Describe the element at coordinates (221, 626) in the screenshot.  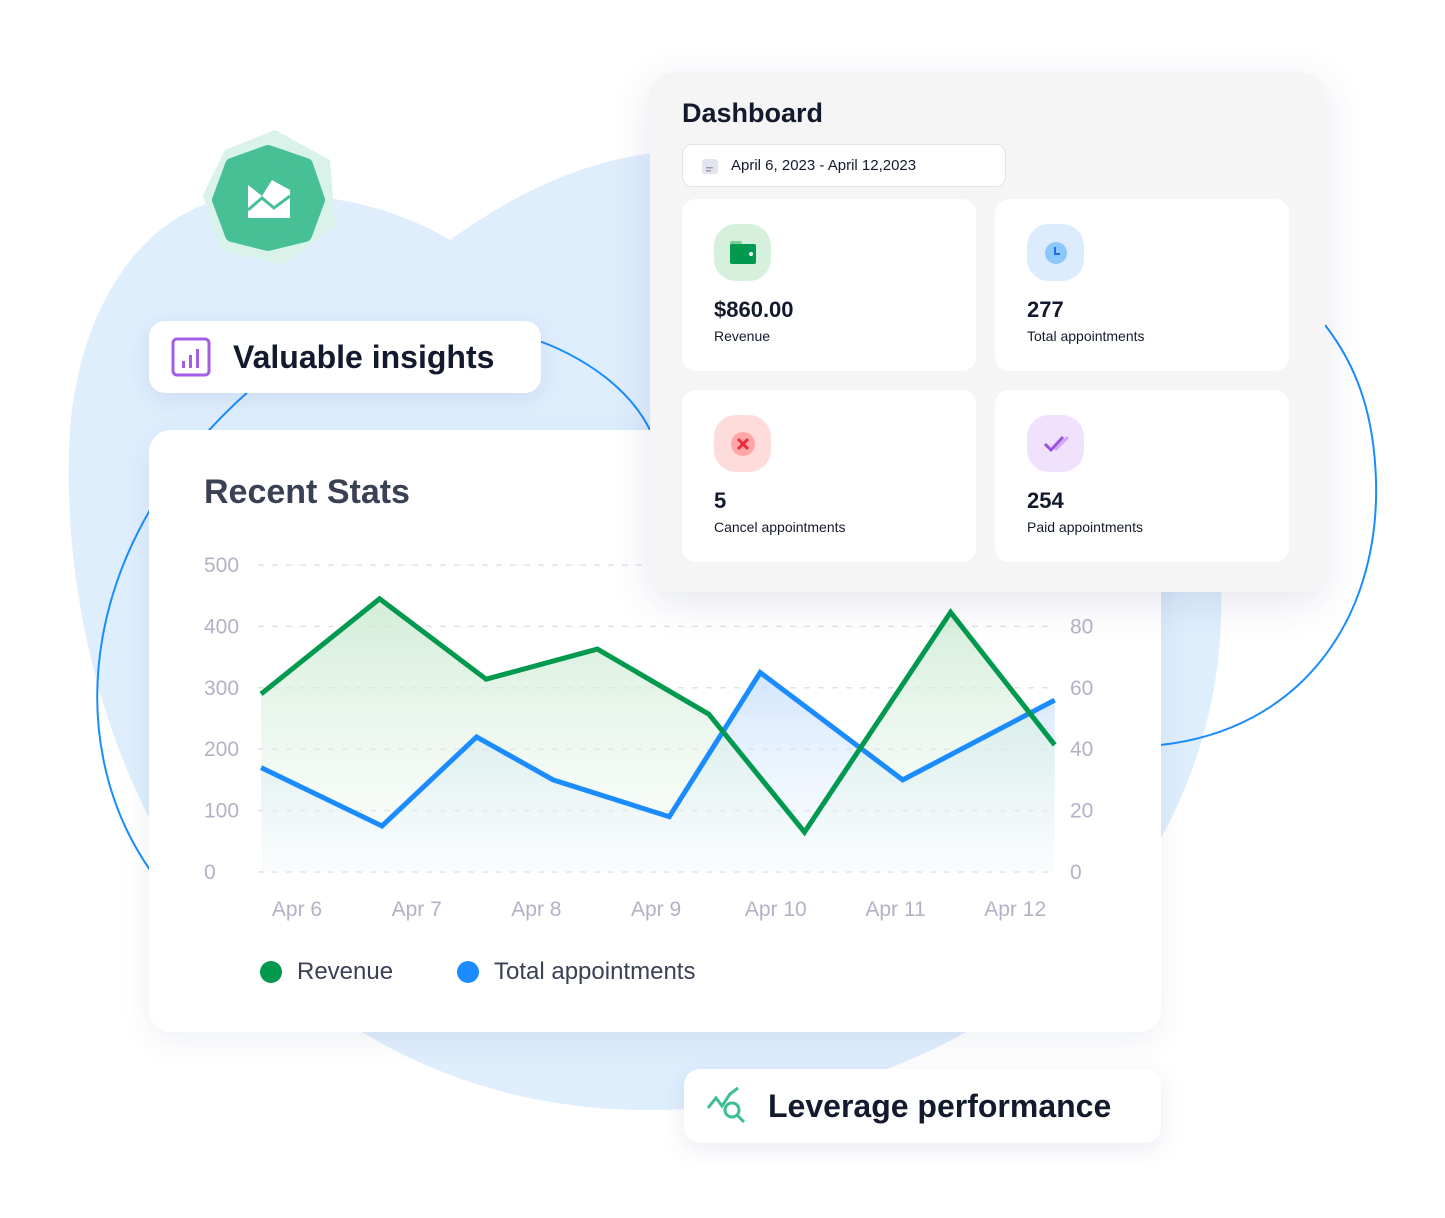
I see `y-left-tick-label: 400` at that location.